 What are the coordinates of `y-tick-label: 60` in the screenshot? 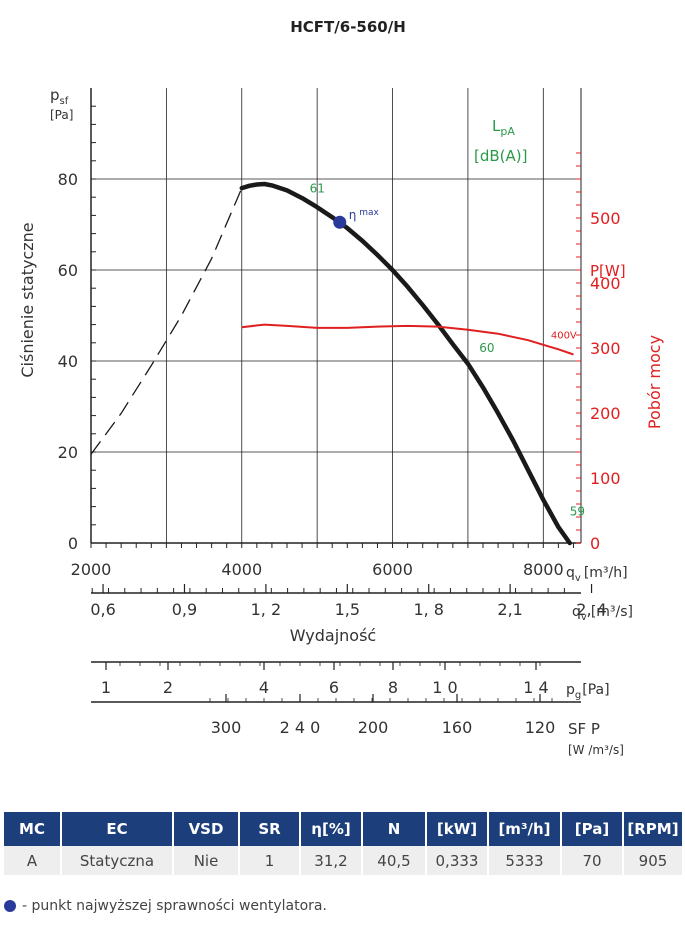 It's located at (68, 270).